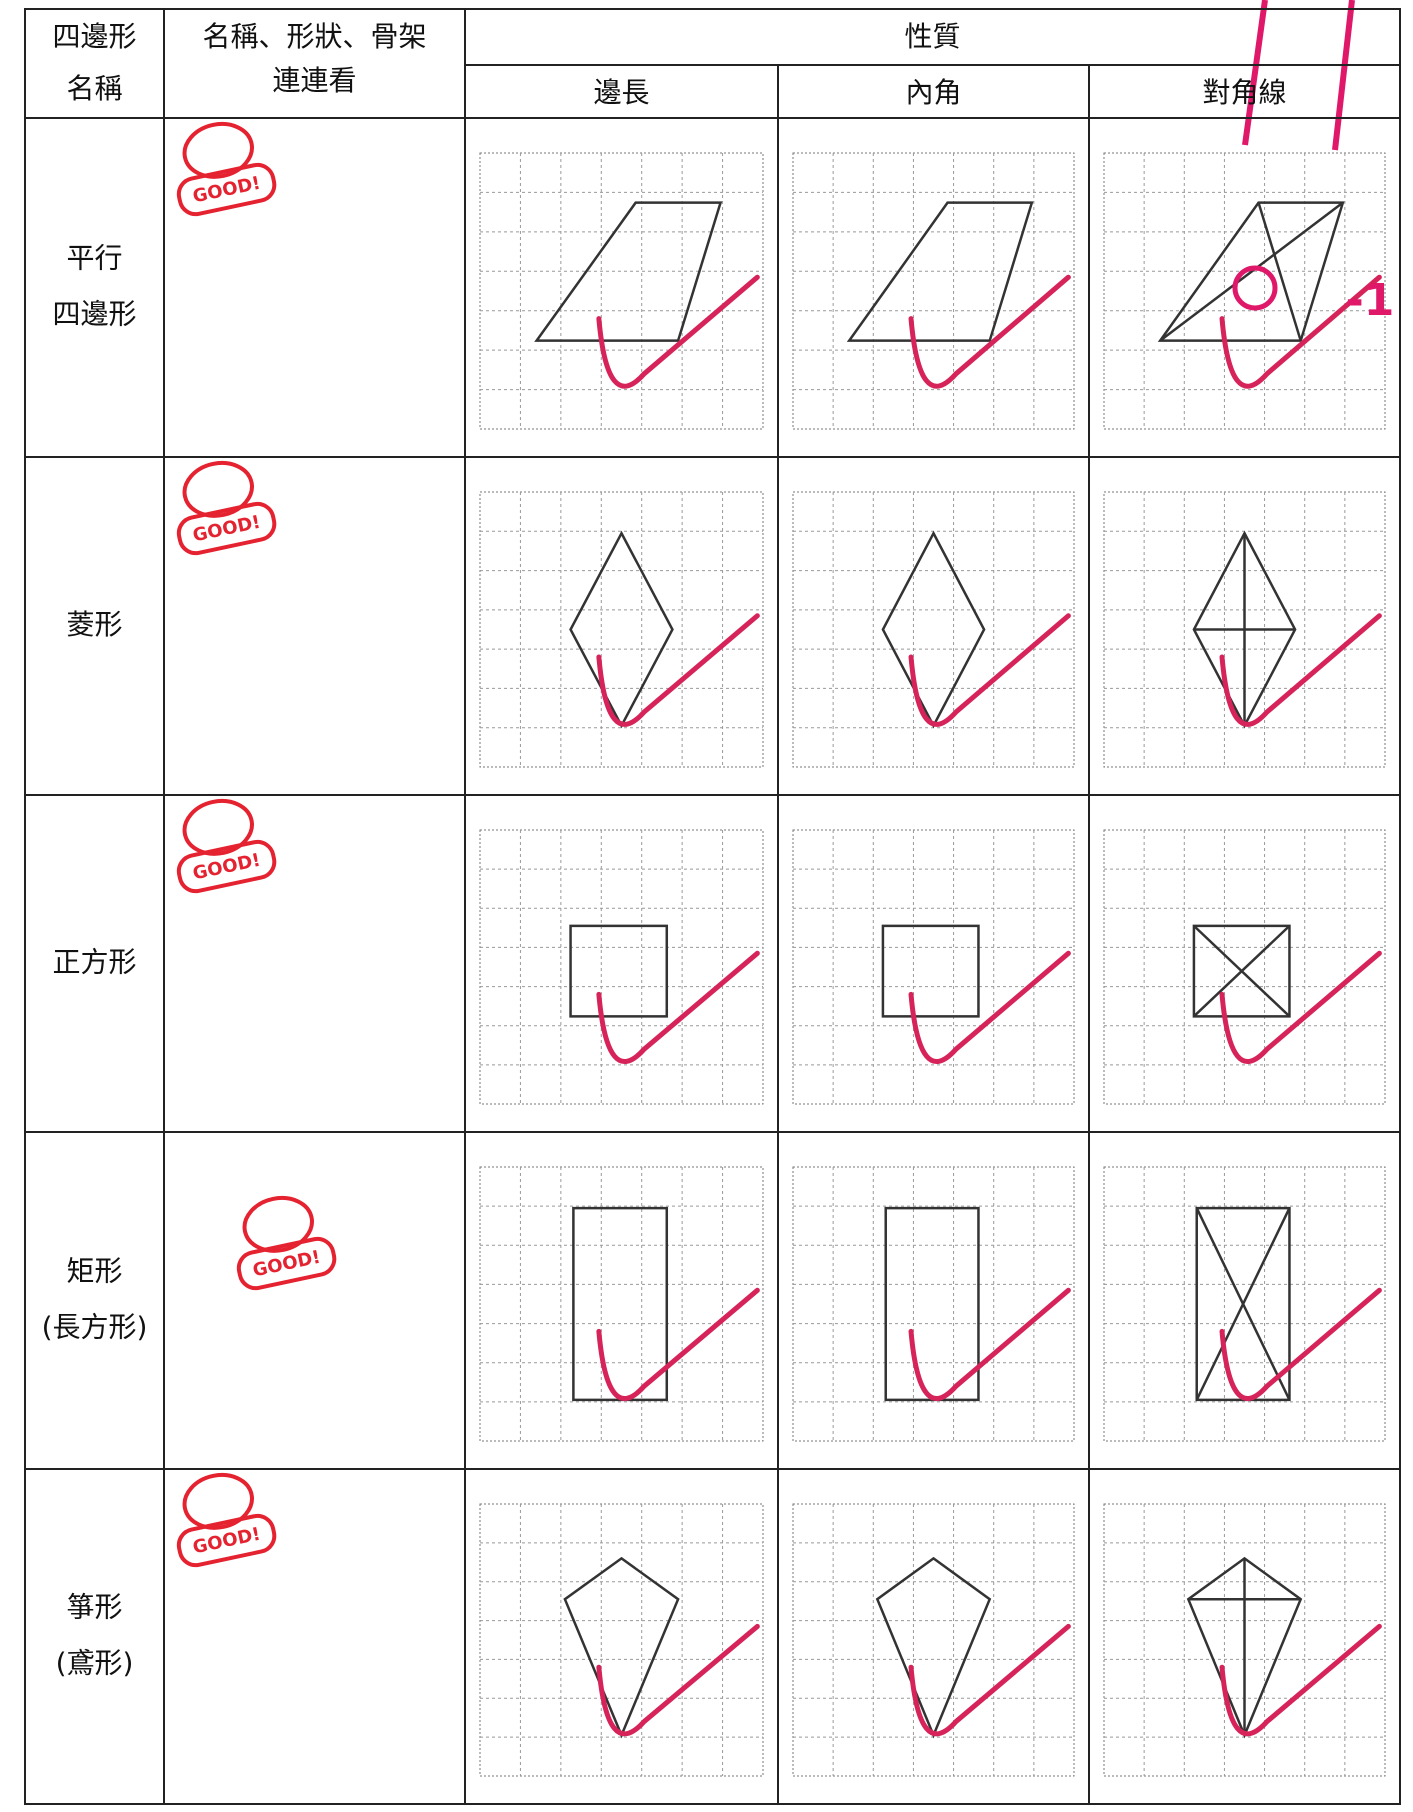 This screenshot has width=1413, height=1812. I want to click on row-name: 矩形, so click(94, 1271).